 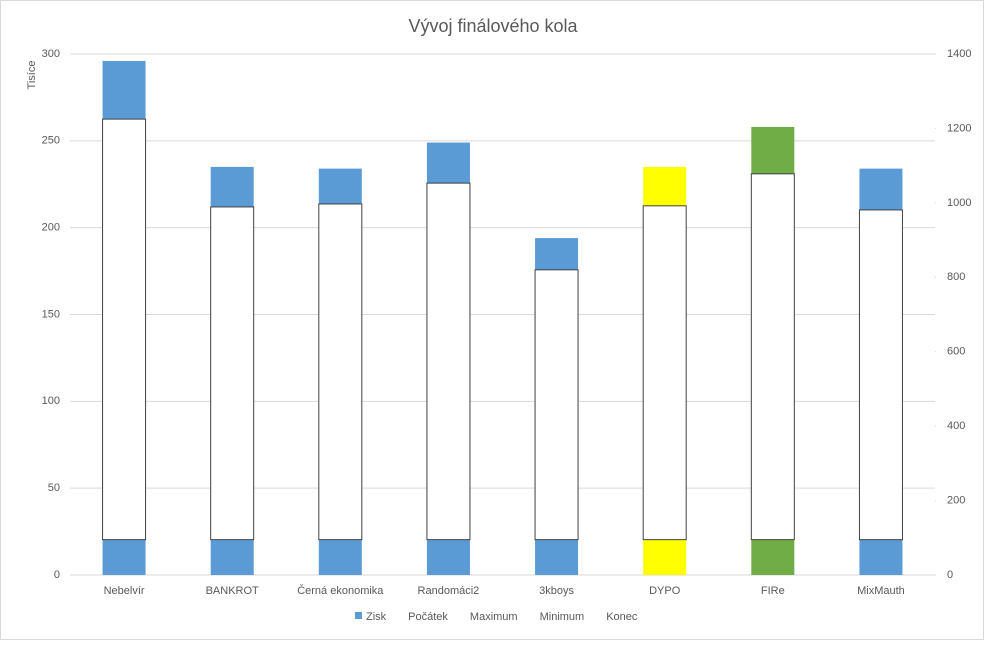 I want to click on legend-label: Zisk, so click(x=376, y=617).